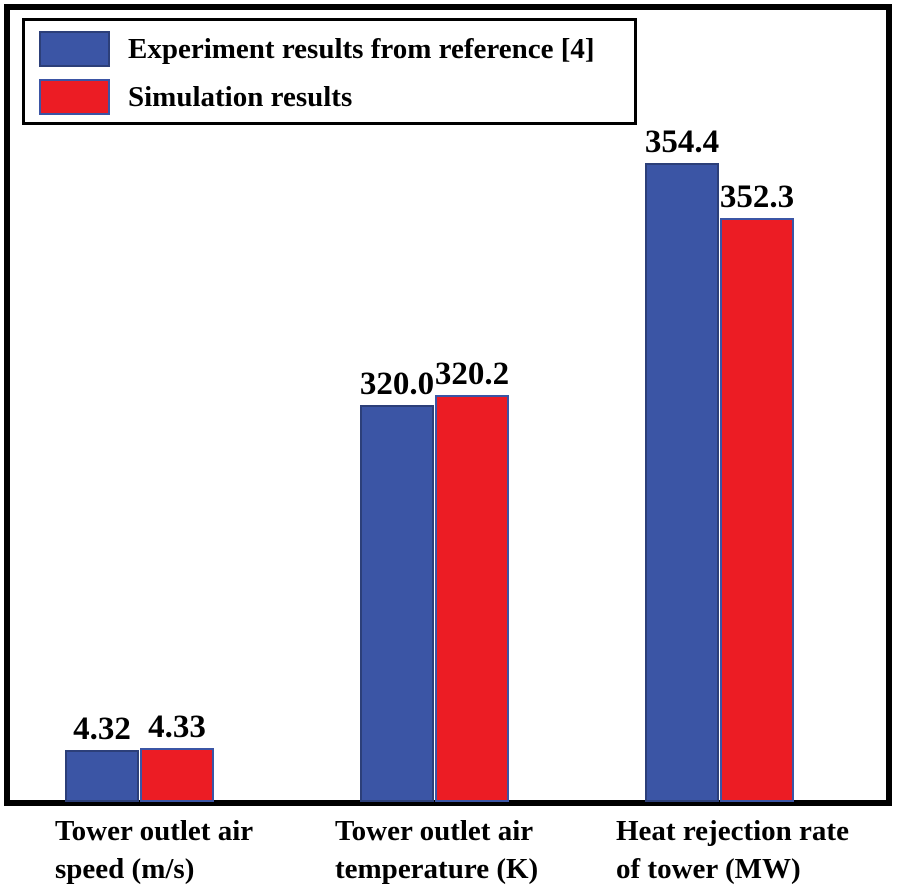  I want to click on legend-swatch-simulation-icon, so click(74, 97).